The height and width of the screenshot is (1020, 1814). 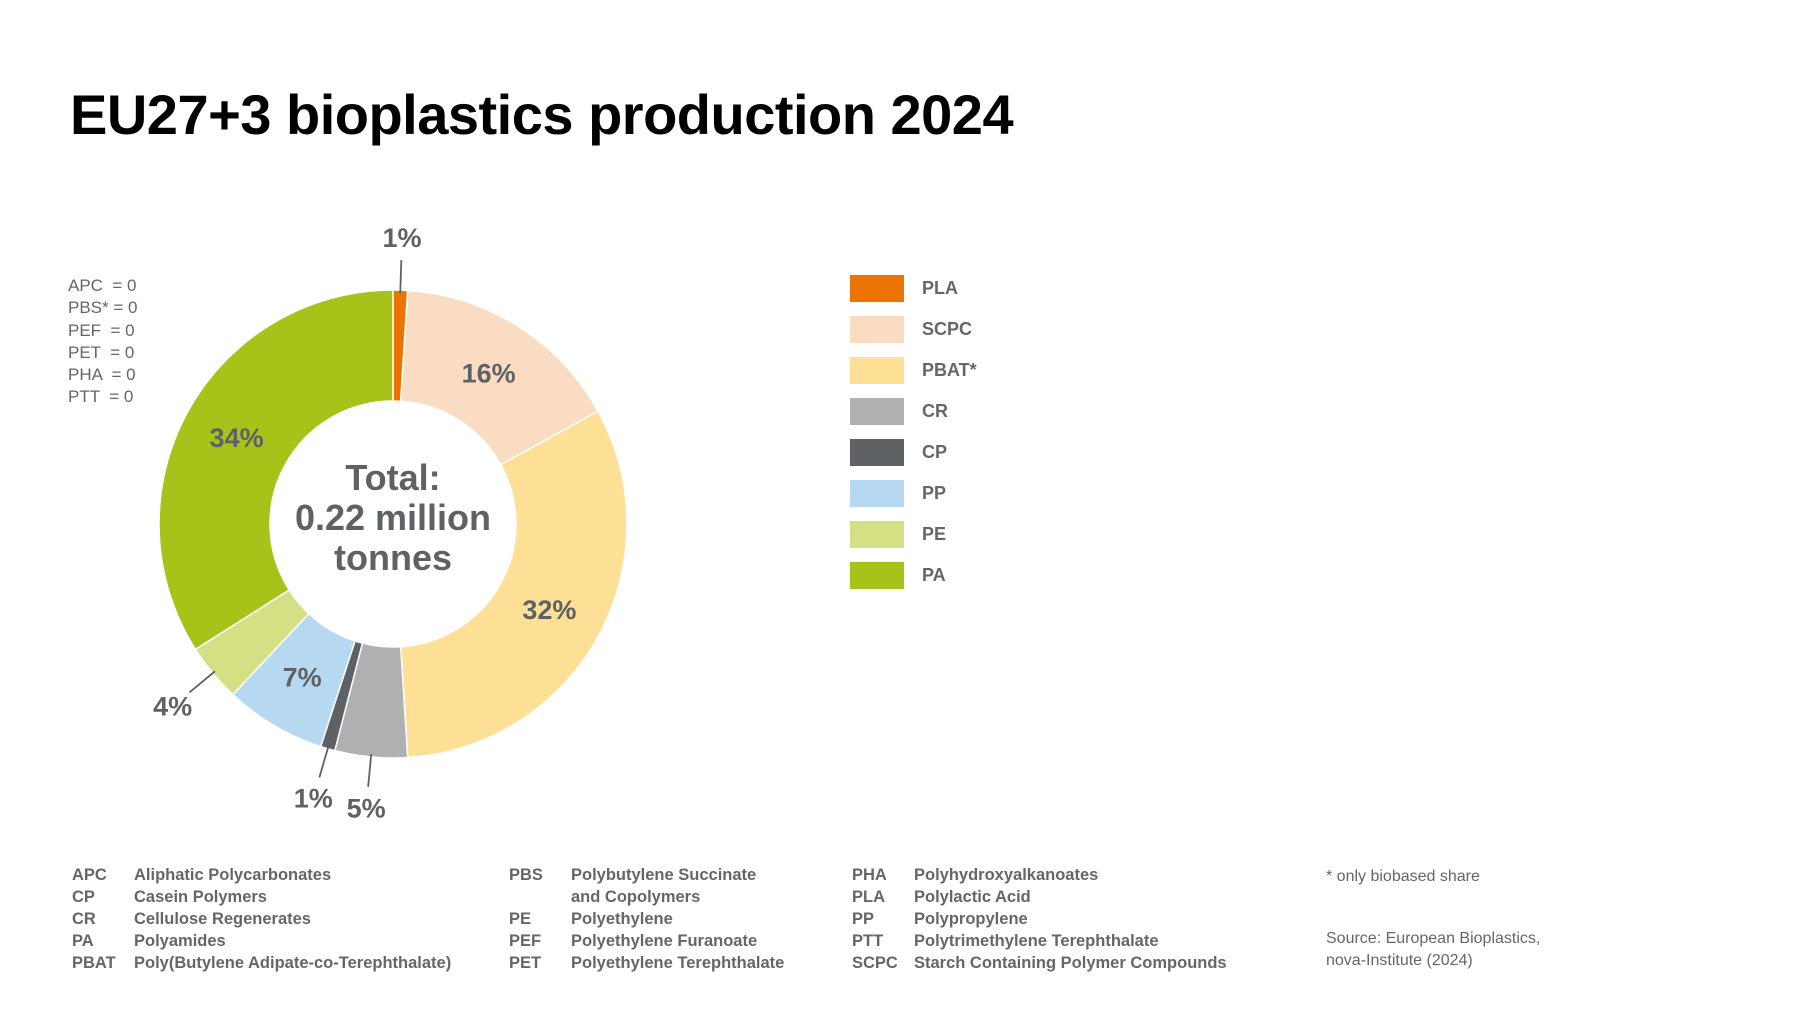 What do you see at coordinates (489, 373) in the screenshot?
I see `data-label-scpc: 16%` at bounding box center [489, 373].